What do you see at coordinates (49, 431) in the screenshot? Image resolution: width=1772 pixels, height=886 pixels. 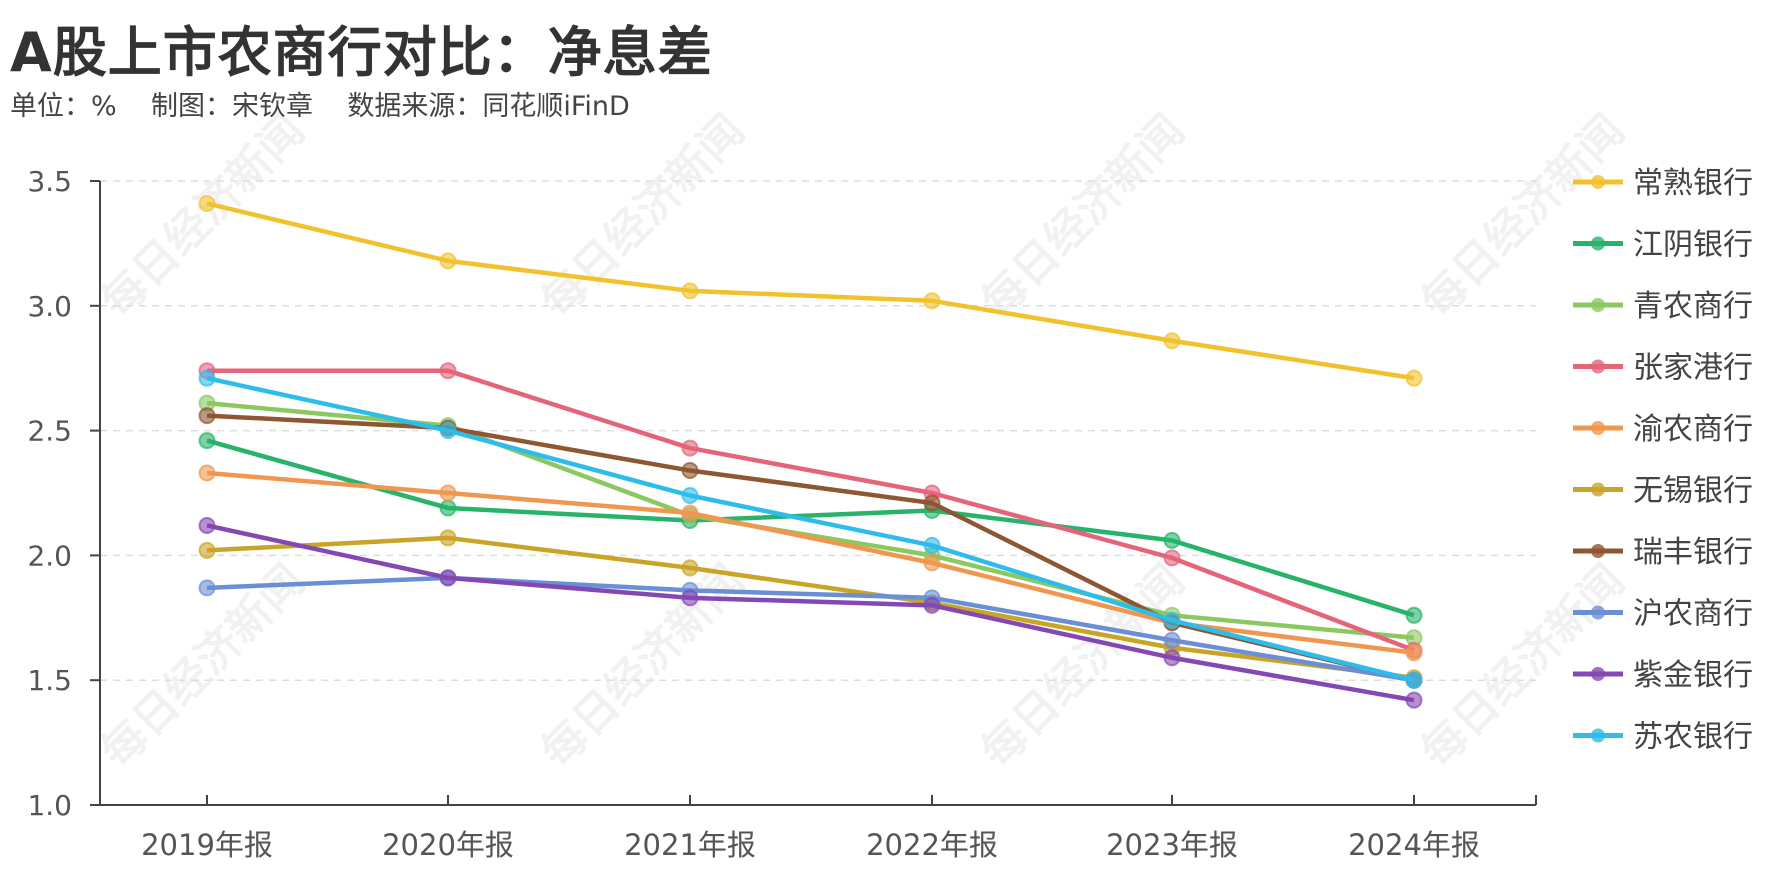 I see `y-tick-label: 2.5` at bounding box center [49, 431].